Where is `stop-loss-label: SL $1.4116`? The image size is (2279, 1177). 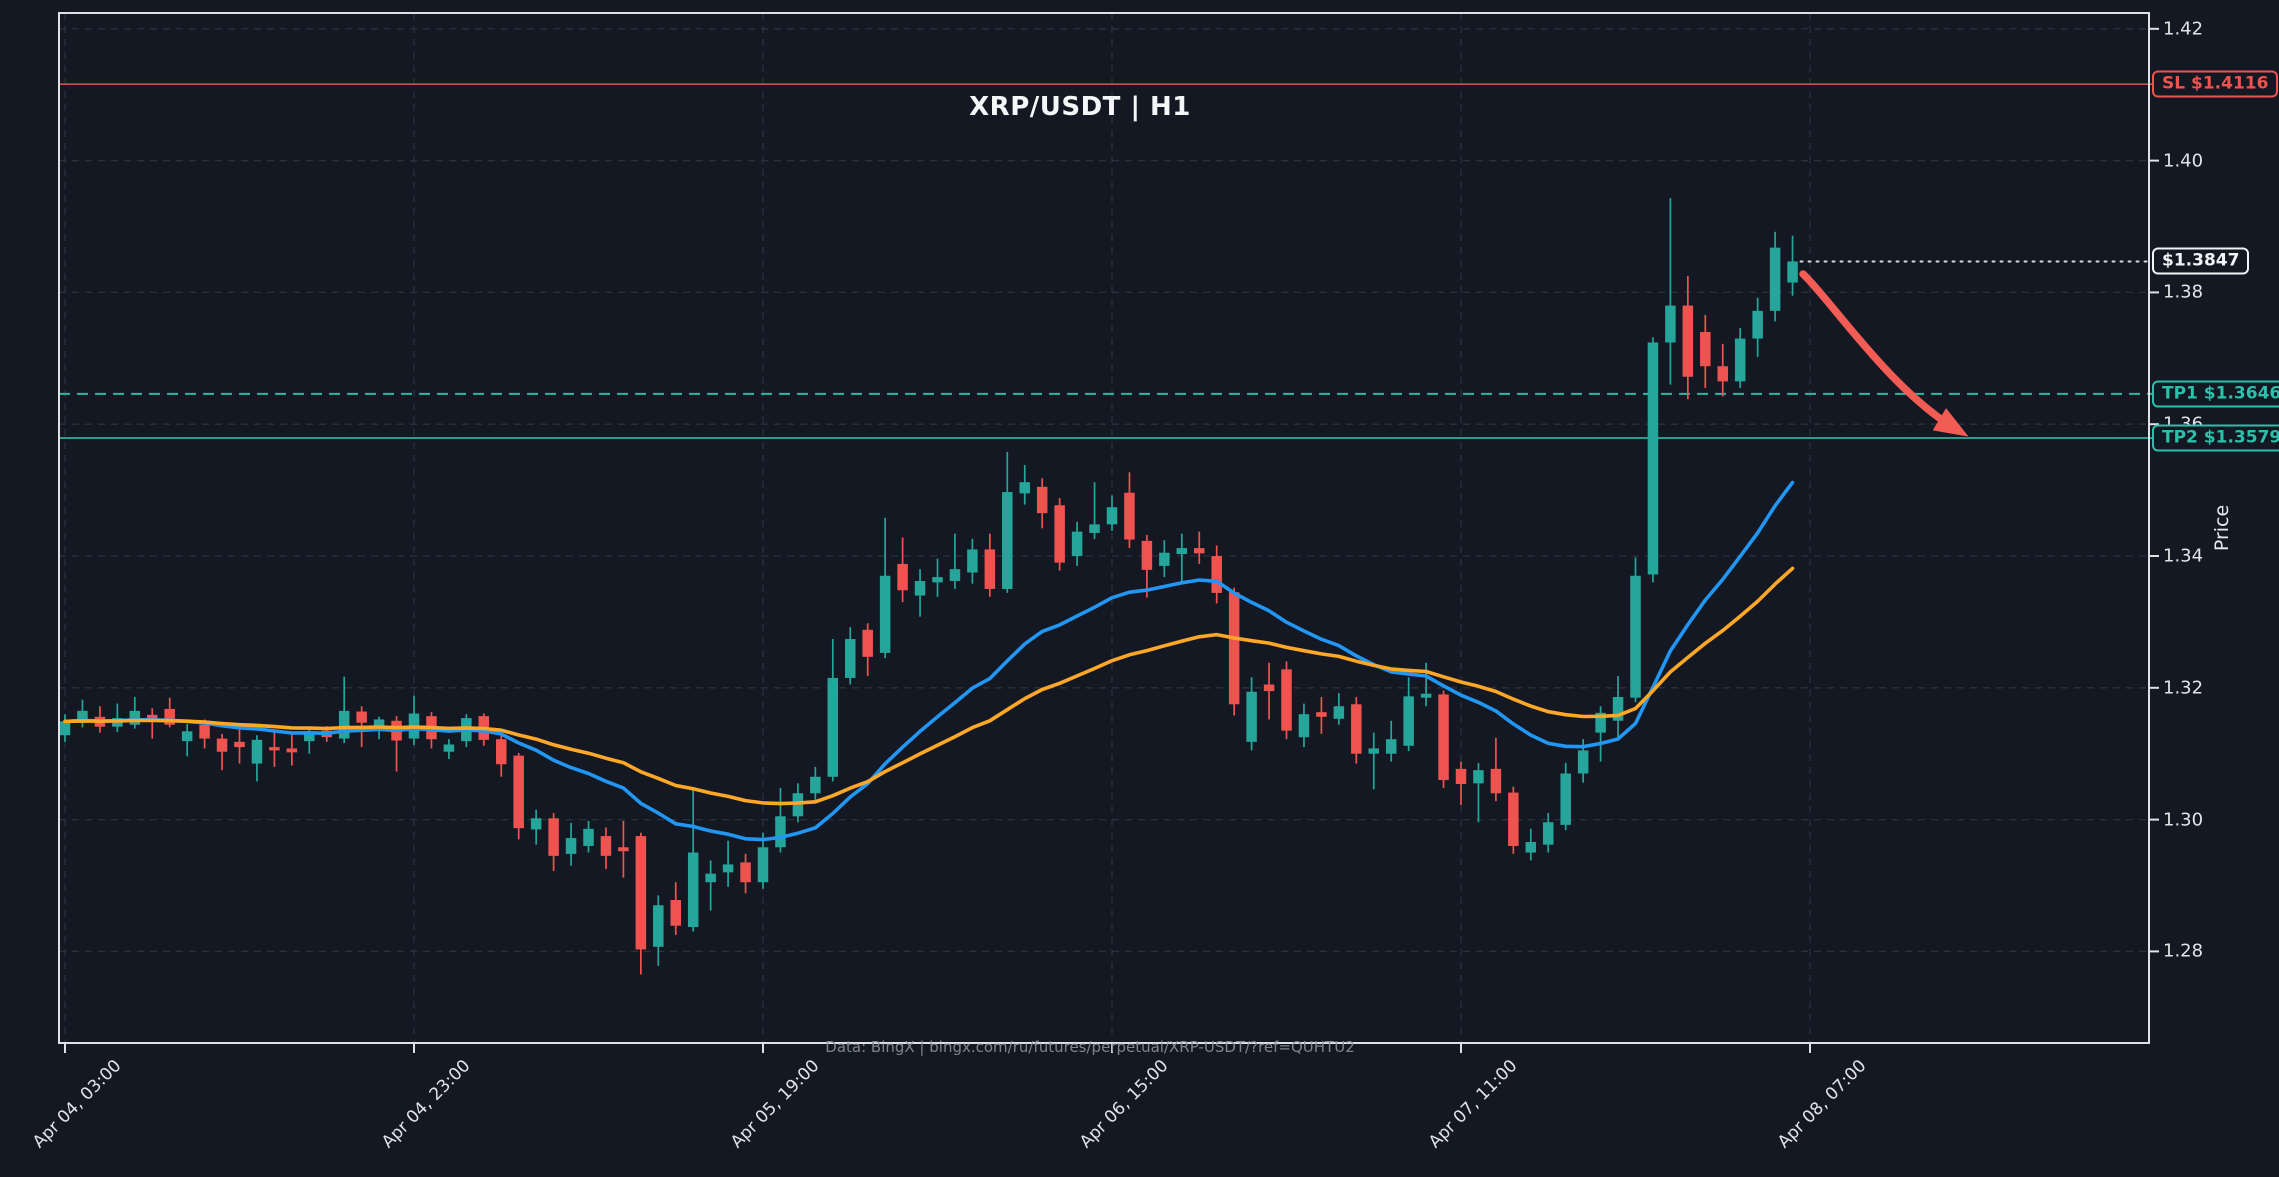 stop-loss-label: SL $1.4116 is located at coordinates (2215, 84).